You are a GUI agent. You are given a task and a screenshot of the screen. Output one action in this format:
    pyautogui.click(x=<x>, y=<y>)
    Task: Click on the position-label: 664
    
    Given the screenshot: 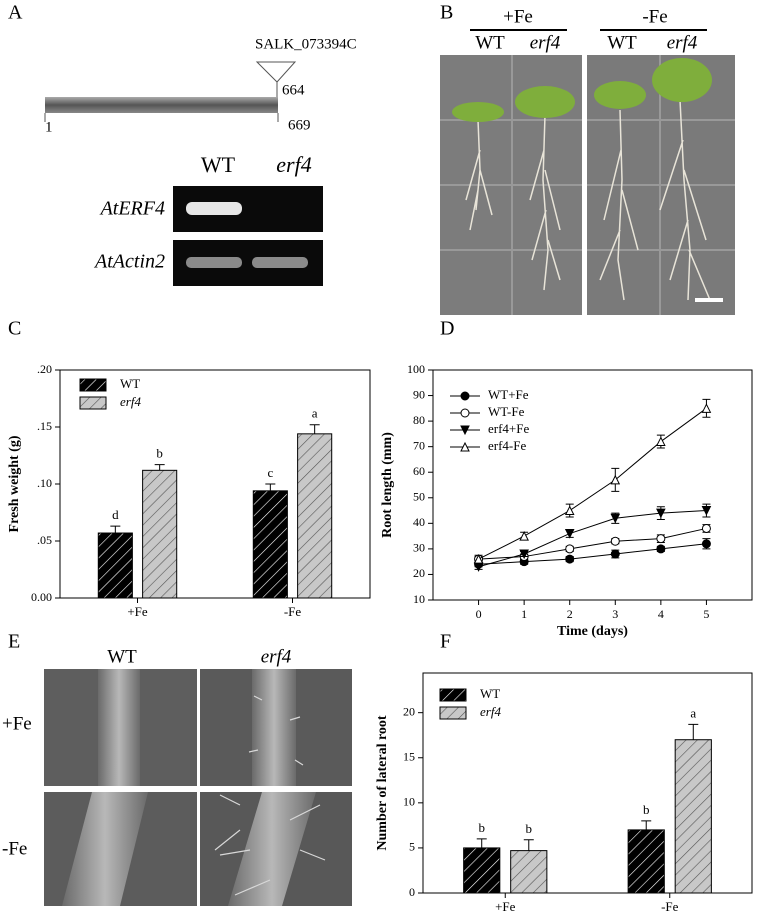 What is the action you would take?
    pyautogui.click(x=293, y=90)
    